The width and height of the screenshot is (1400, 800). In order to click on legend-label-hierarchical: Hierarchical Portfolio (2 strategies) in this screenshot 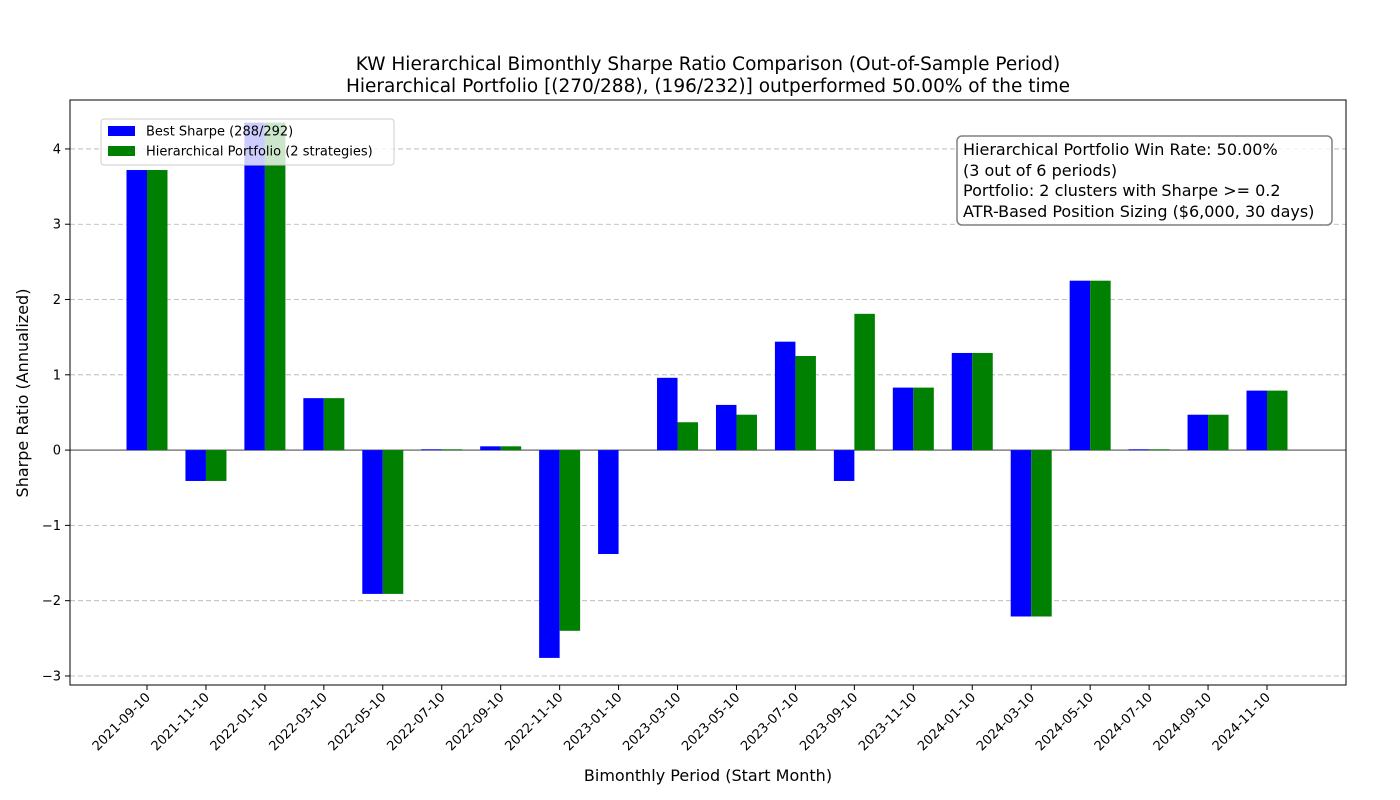, I will do `click(259, 152)`.